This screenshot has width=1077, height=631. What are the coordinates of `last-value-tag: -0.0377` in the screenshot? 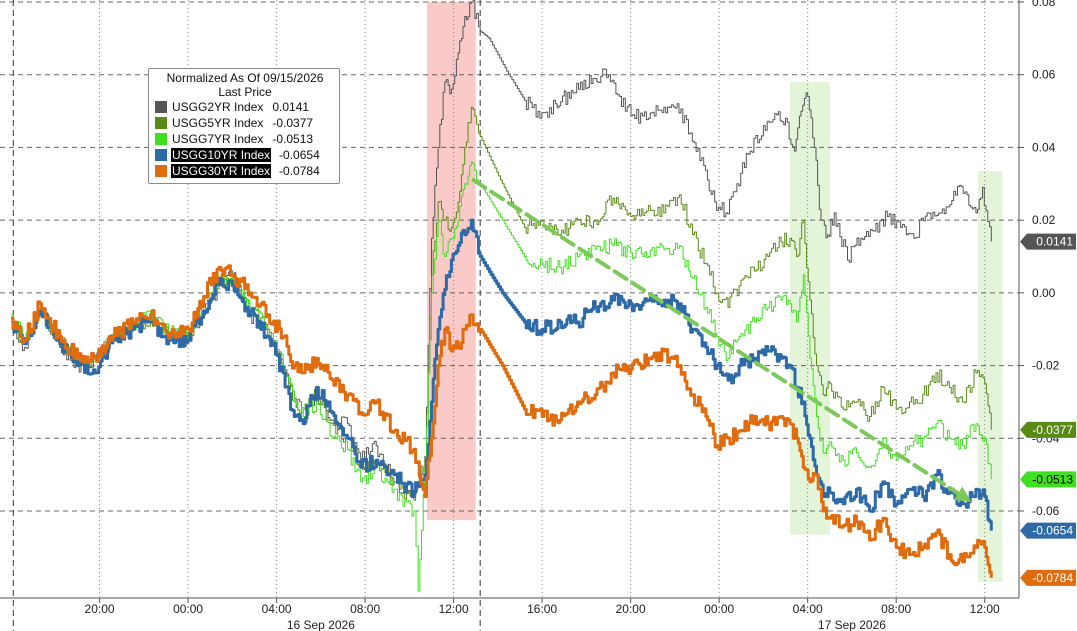 It's located at (1048, 429).